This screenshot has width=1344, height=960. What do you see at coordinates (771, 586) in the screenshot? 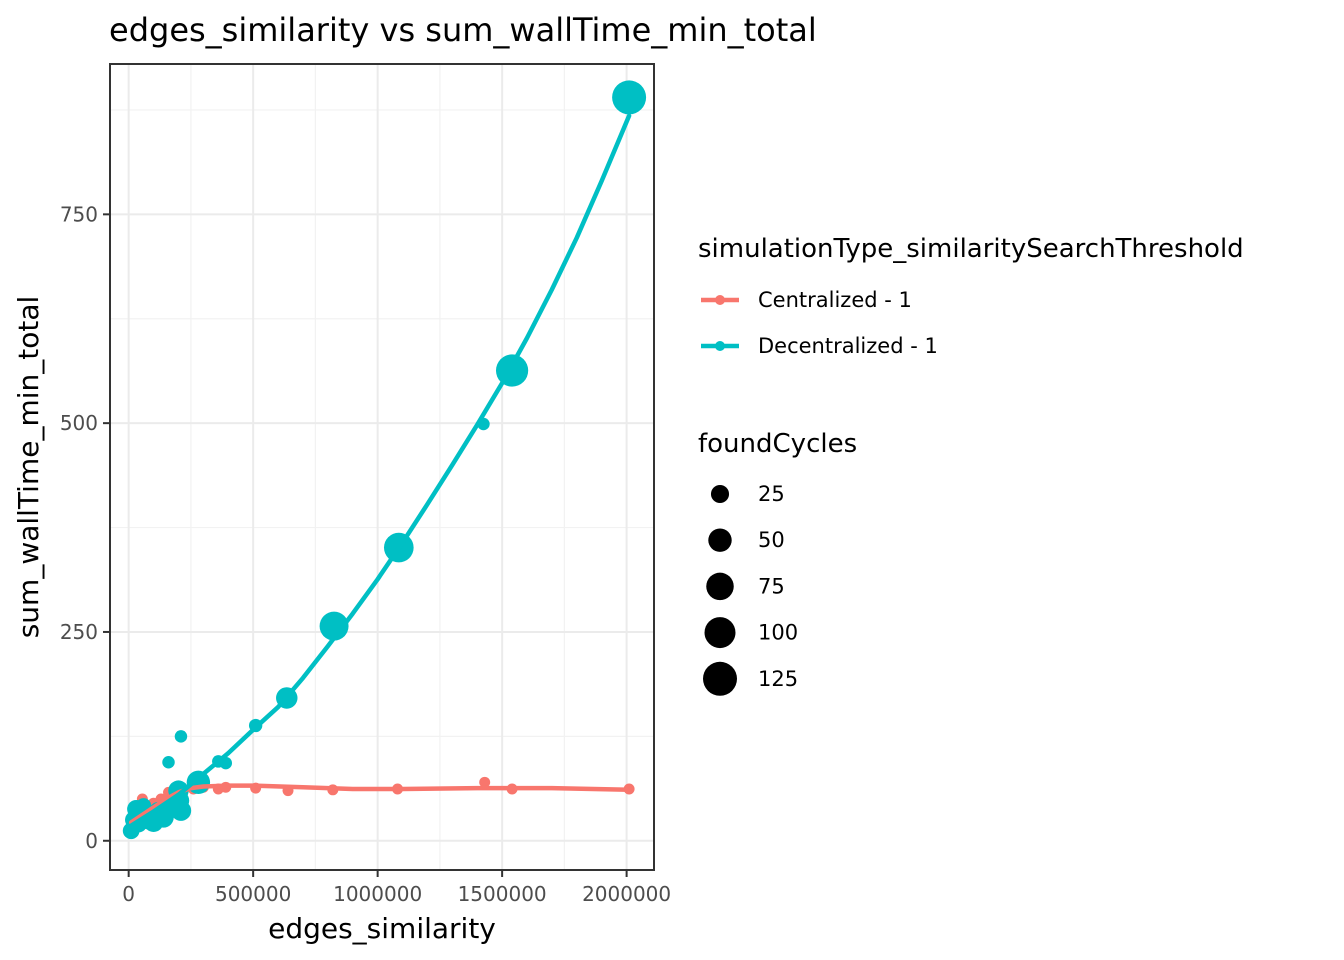
I see `legend-size-label: 75` at bounding box center [771, 586].